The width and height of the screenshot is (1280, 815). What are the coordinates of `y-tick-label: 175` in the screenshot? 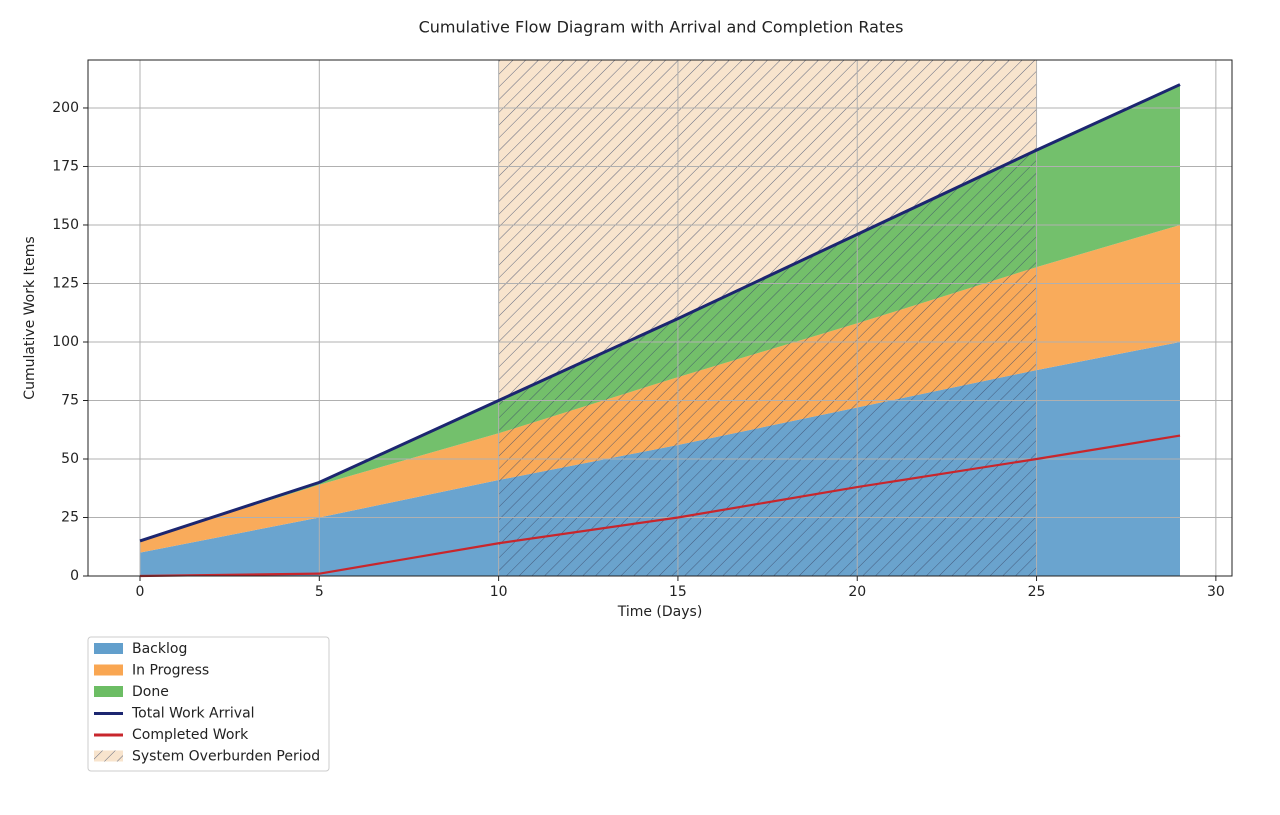 It's located at (65, 166).